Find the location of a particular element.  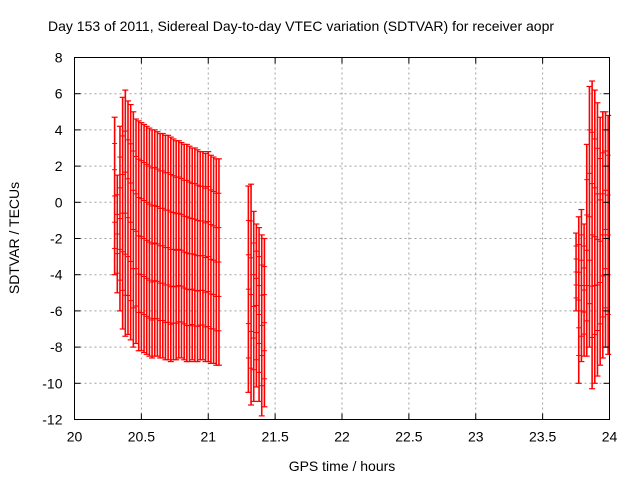

x-tick-label: 20.5 is located at coordinates (141, 437).